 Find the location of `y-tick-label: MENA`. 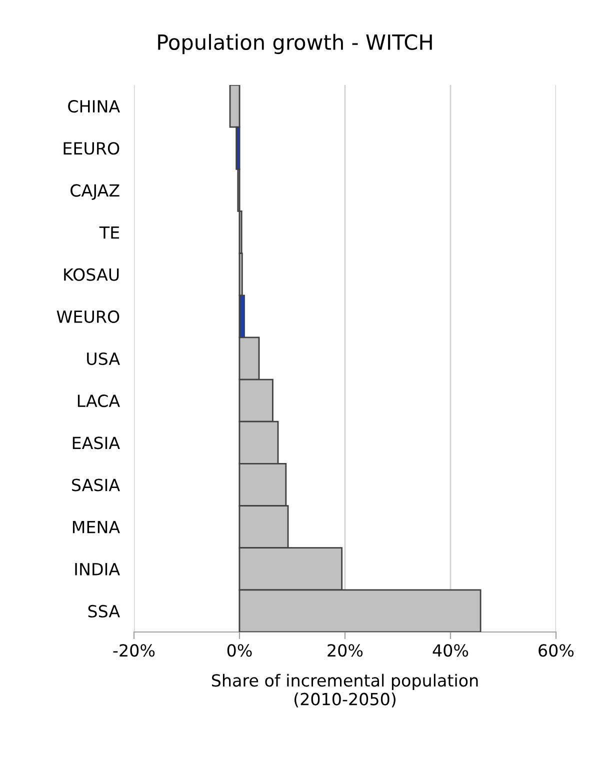

y-tick-label: MENA is located at coordinates (96, 527).